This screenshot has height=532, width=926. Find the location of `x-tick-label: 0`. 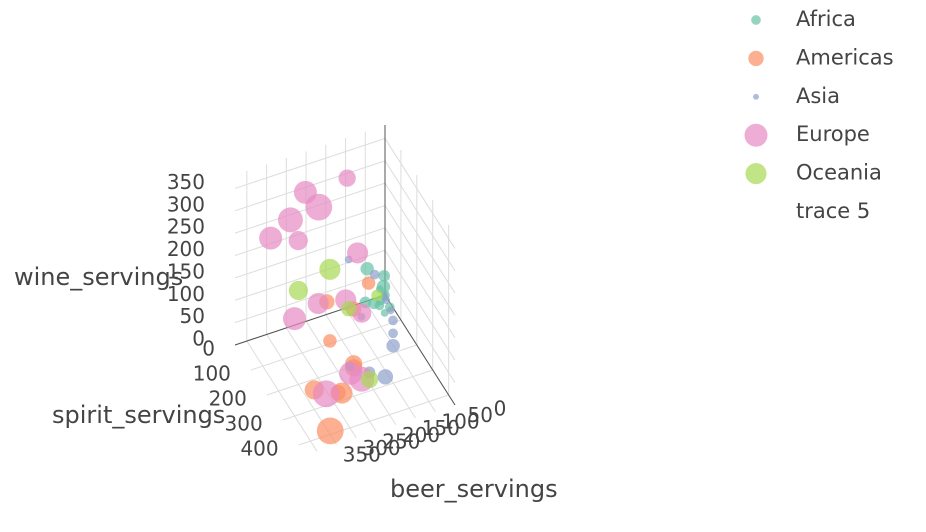

x-tick-label: 0 is located at coordinates (500, 409).